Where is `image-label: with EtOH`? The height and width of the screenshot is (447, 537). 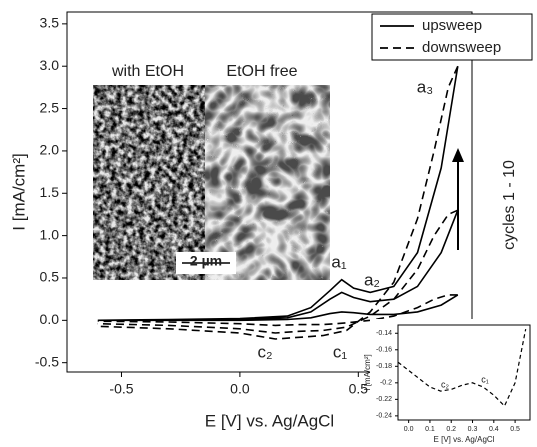 image-label: with EtOH is located at coordinates (147, 71).